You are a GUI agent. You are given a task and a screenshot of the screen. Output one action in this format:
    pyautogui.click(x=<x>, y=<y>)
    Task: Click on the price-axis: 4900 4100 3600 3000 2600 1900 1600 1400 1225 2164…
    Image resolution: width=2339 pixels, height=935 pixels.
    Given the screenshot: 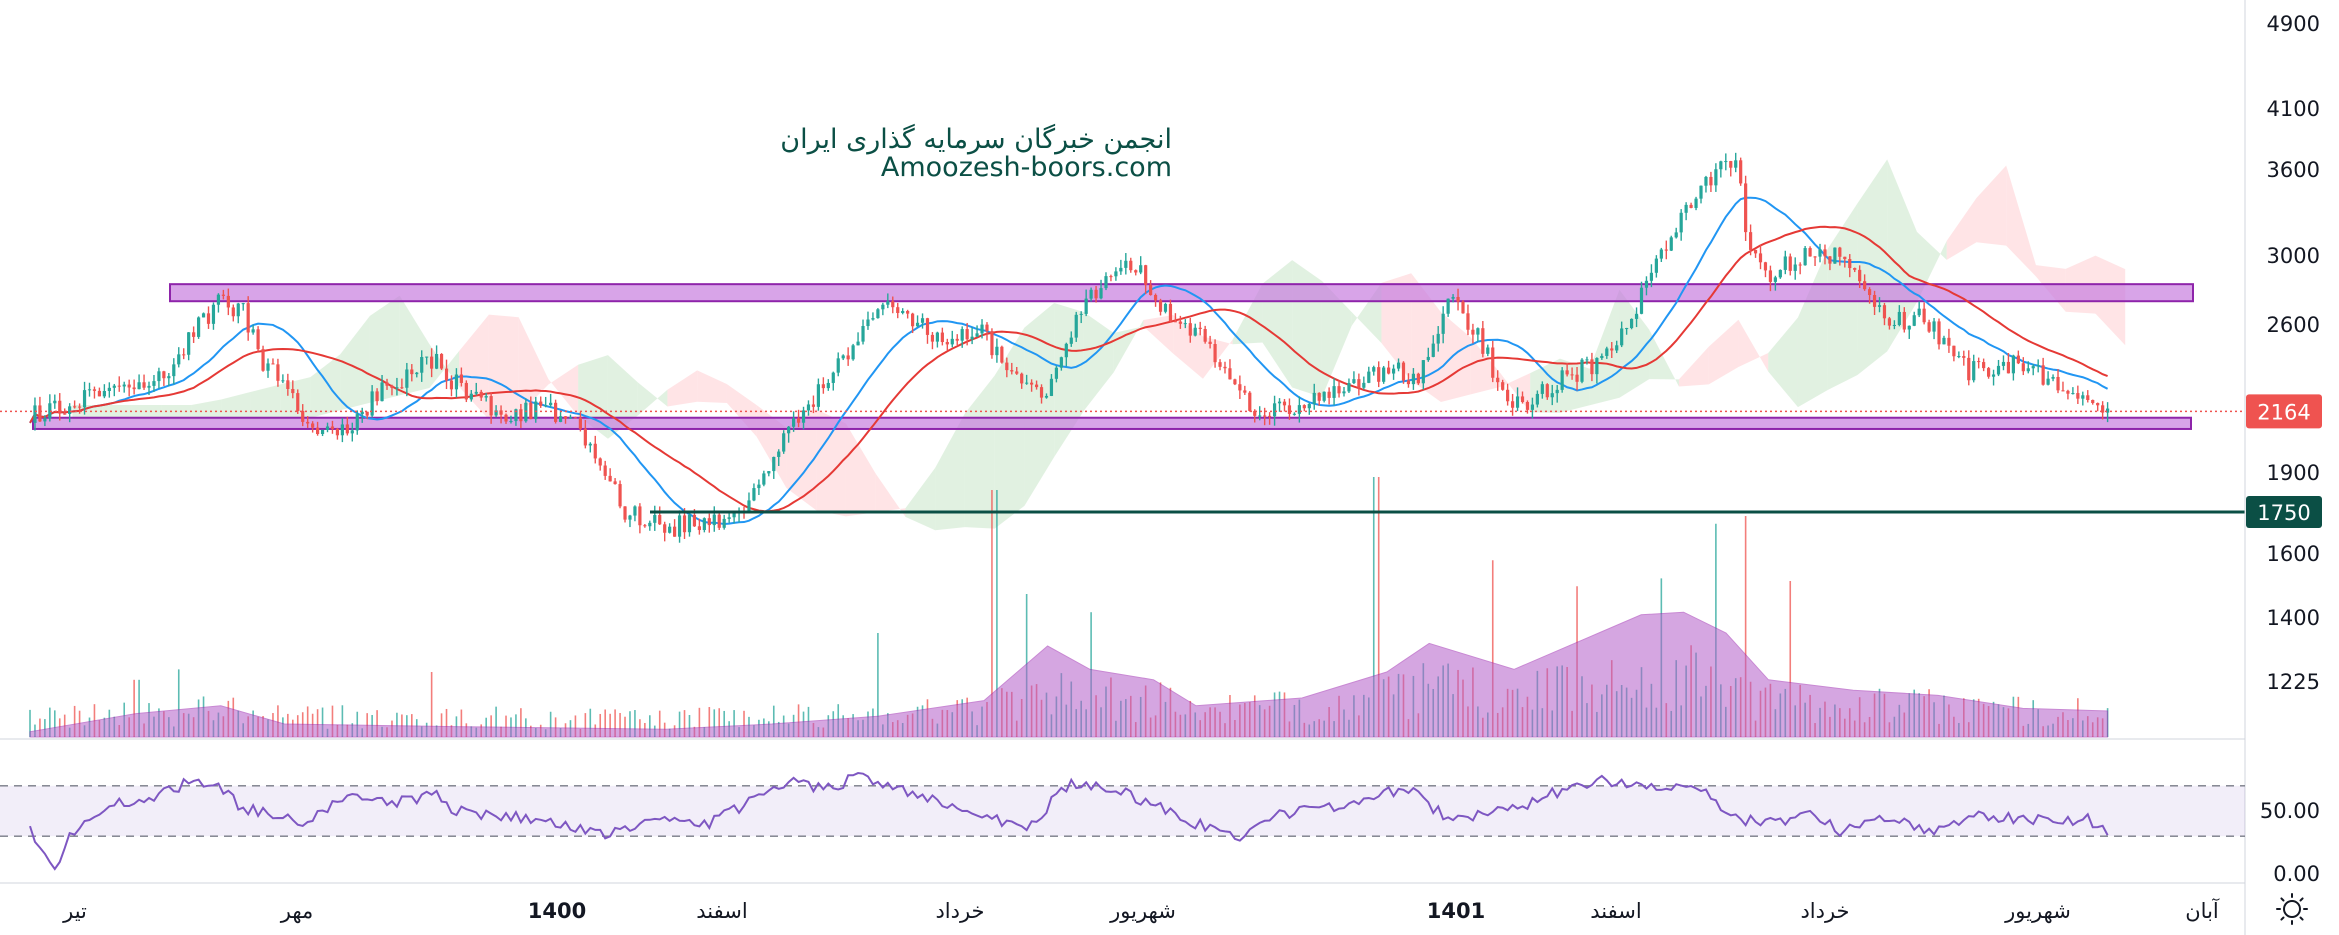 What is the action you would take?
    pyautogui.click(x=2284, y=449)
    